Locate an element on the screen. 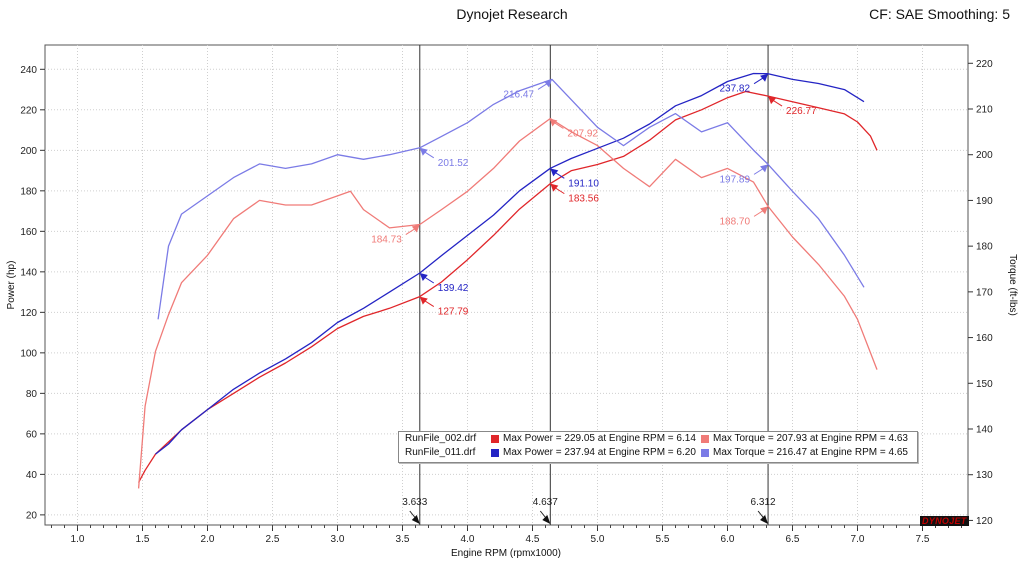 This screenshot has height=576, width=1024. x-tick-label: 5.0 is located at coordinates (598, 539).